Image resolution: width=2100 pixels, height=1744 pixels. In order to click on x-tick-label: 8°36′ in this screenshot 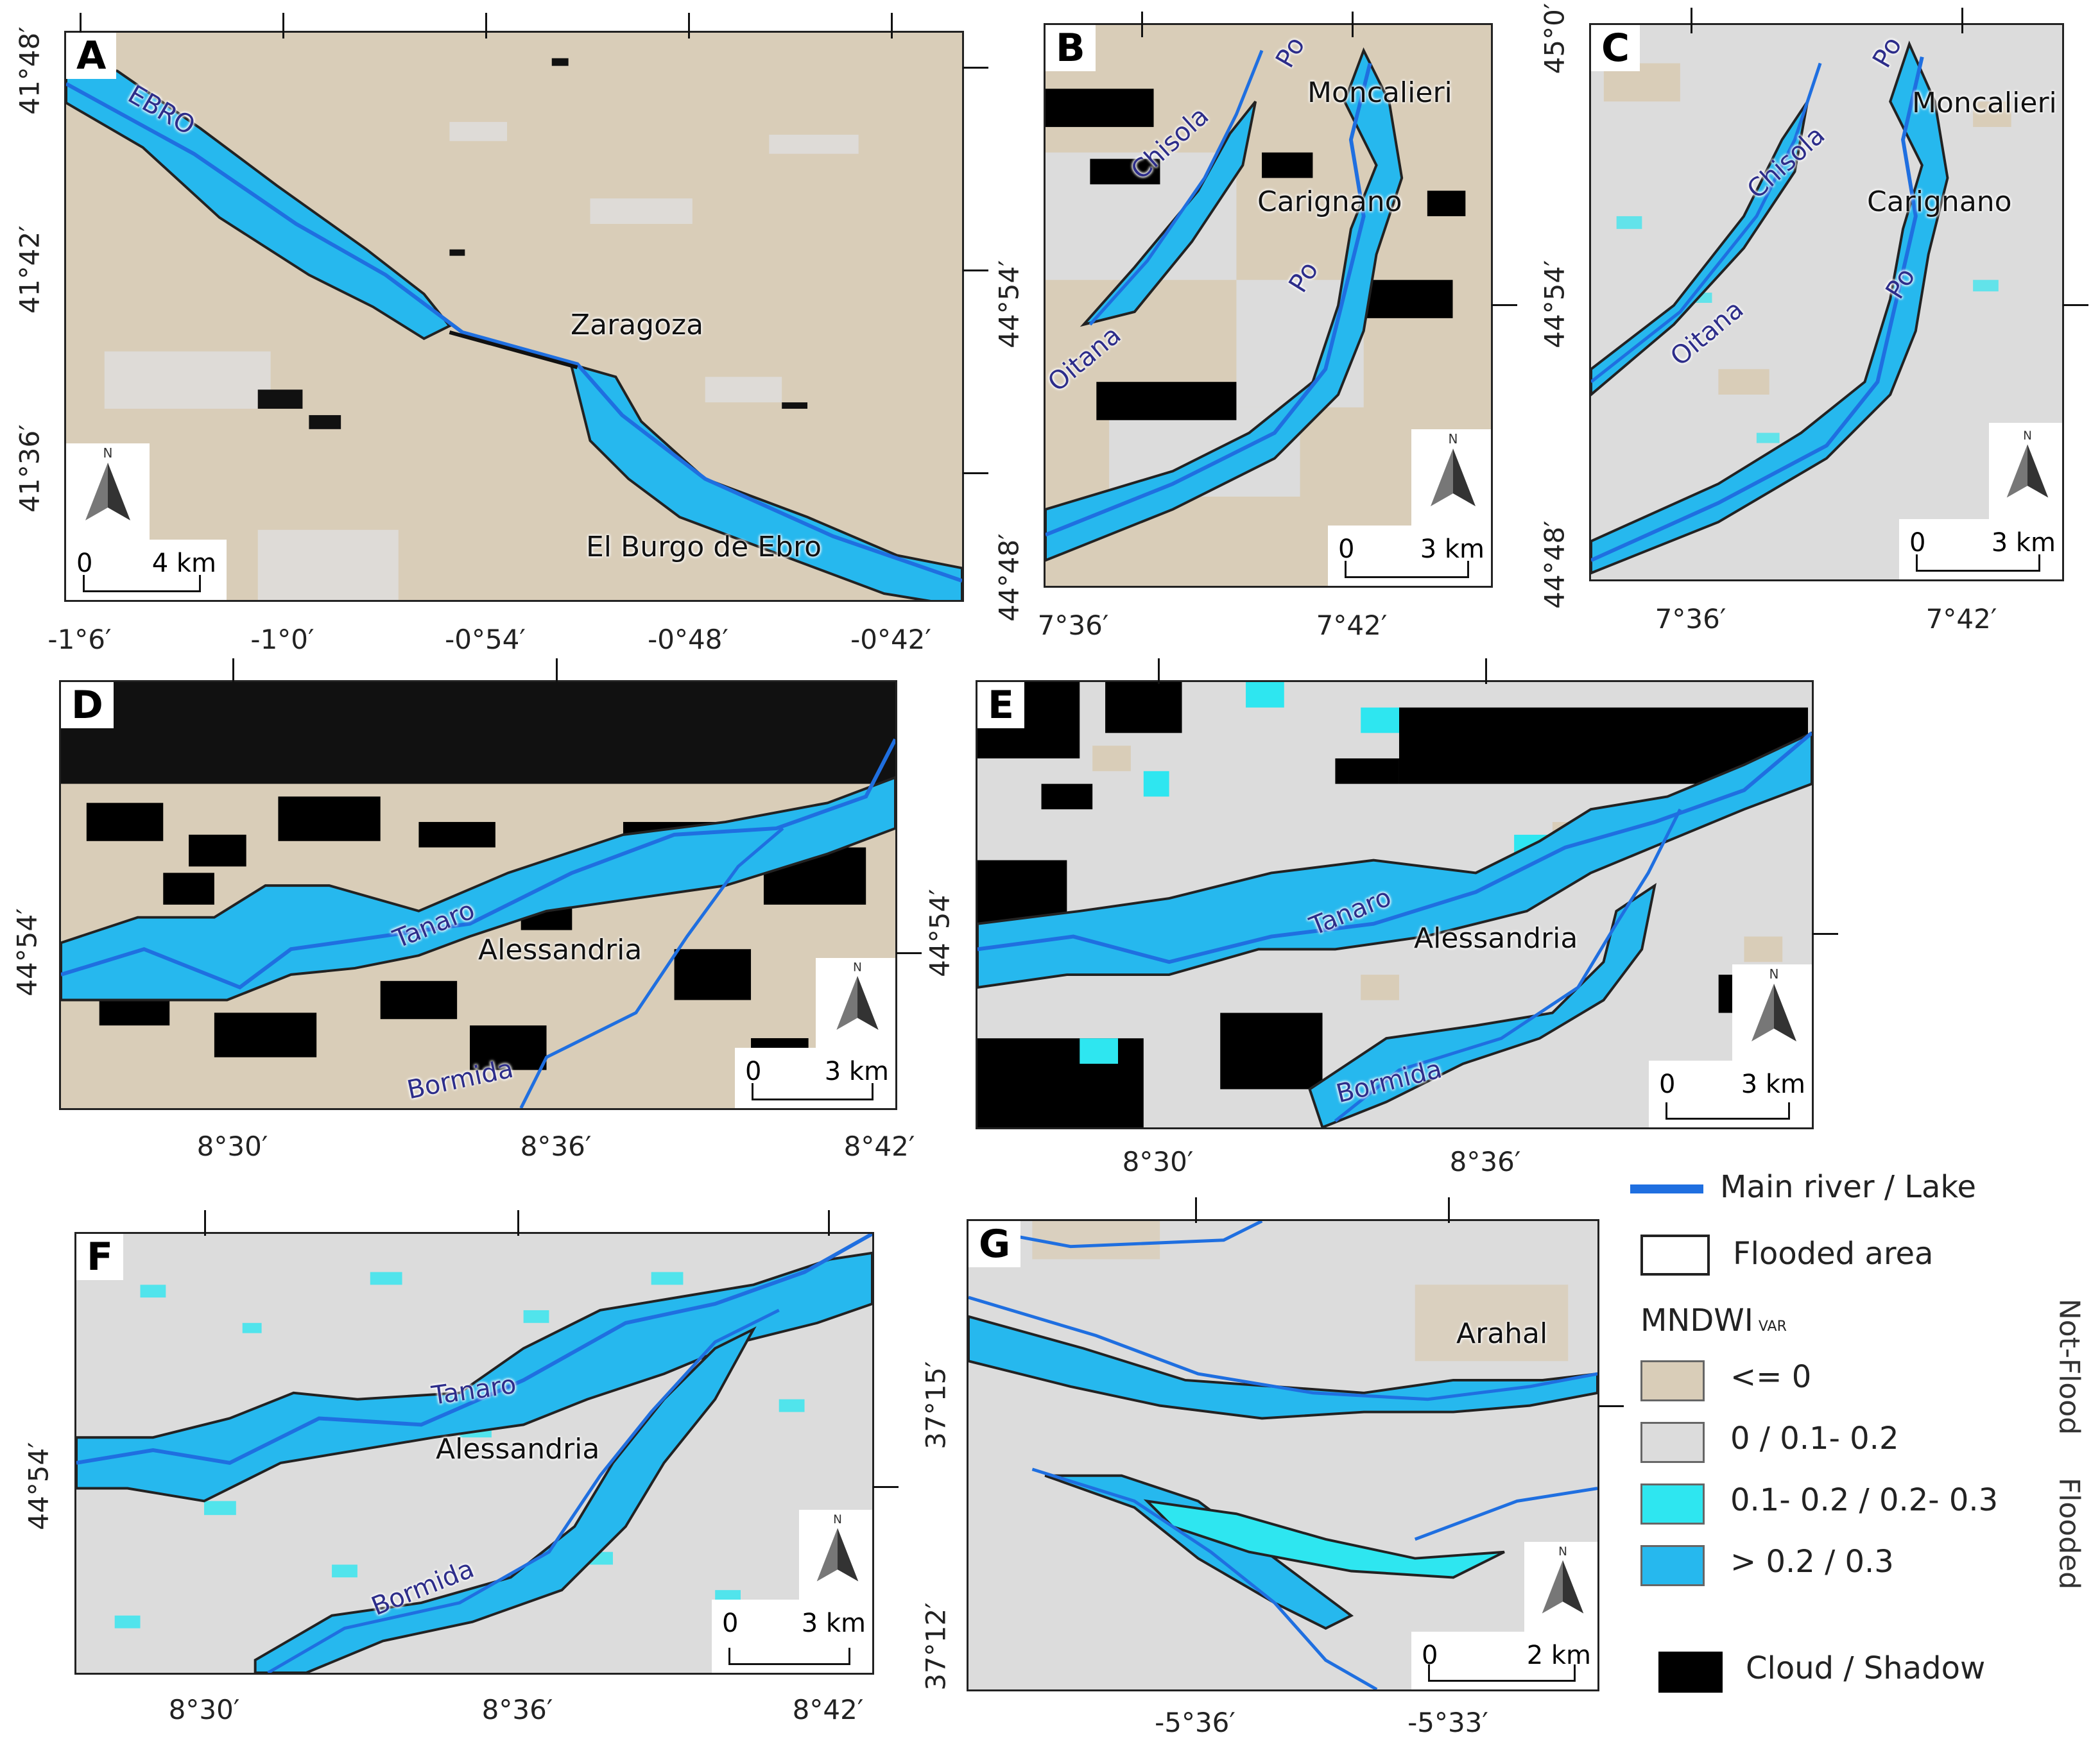, I will do `click(556, 1146)`.